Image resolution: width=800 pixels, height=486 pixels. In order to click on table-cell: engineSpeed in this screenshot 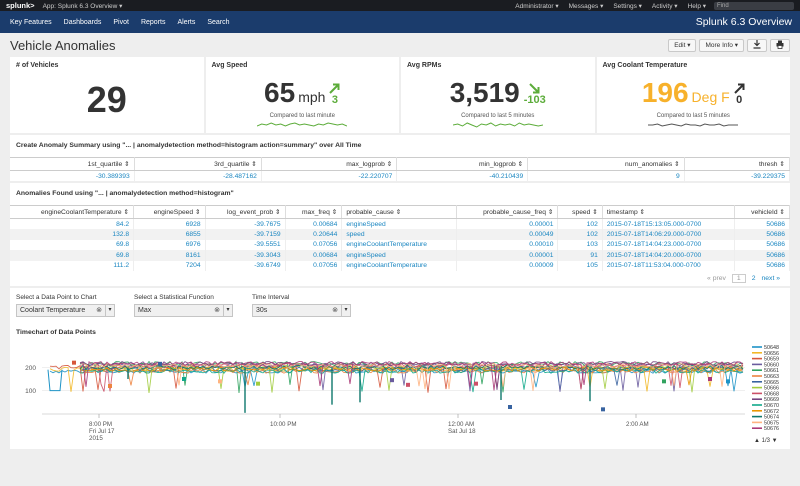, I will do `click(399, 255)`.